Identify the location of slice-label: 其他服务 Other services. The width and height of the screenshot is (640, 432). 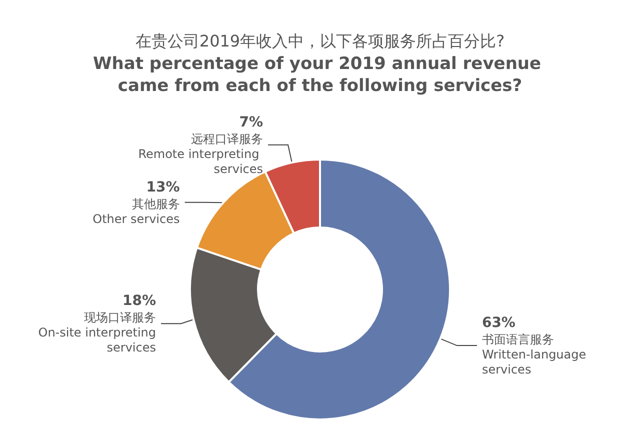
(136, 211).